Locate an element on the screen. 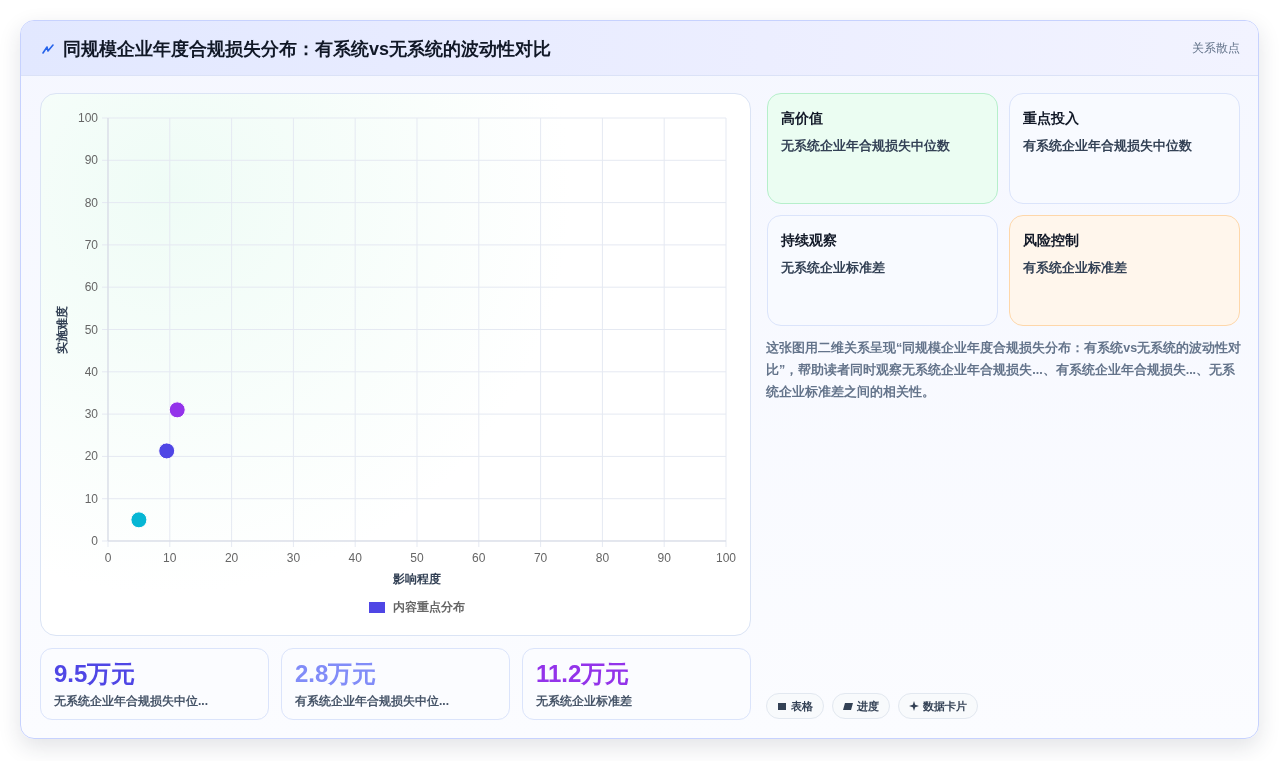 The width and height of the screenshot is (1280, 761). x-tick-label: 90 is located at coordinates (664, 558).